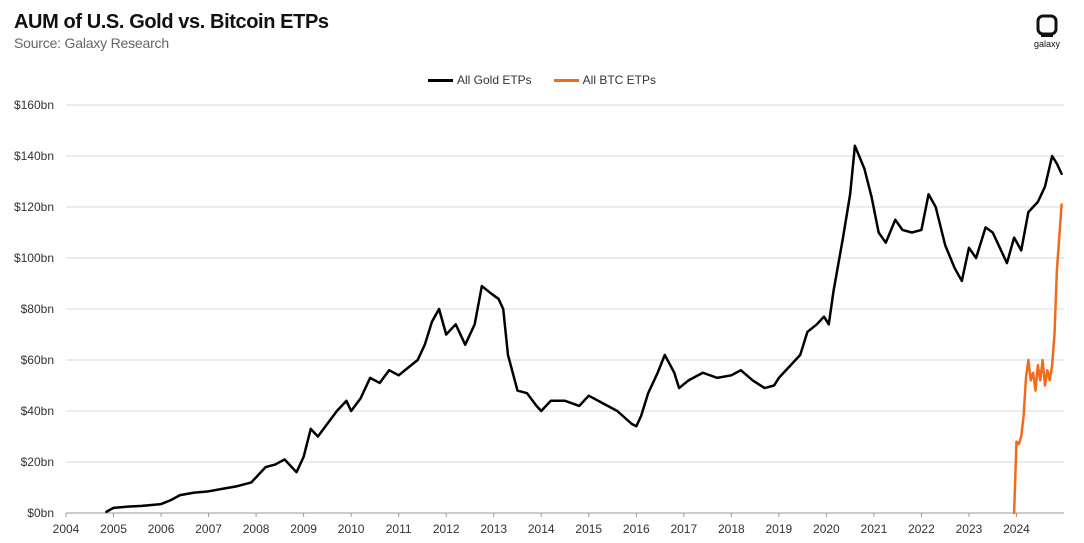  Describe the element at coordinates (1046, 44) in the screenshot. I see `galaxy-logo-text: galaxy` at that location.